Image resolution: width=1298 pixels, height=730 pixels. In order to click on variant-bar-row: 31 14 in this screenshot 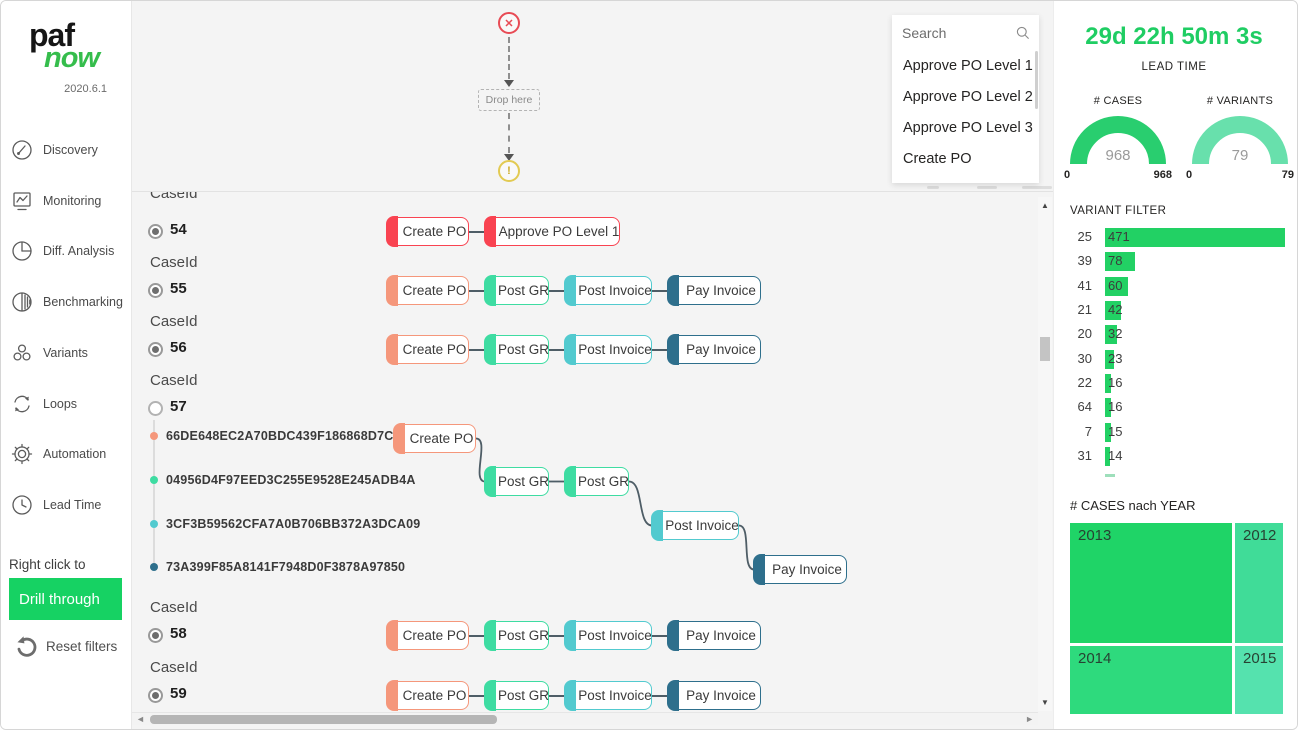, I will do `click(1174, 456)`.